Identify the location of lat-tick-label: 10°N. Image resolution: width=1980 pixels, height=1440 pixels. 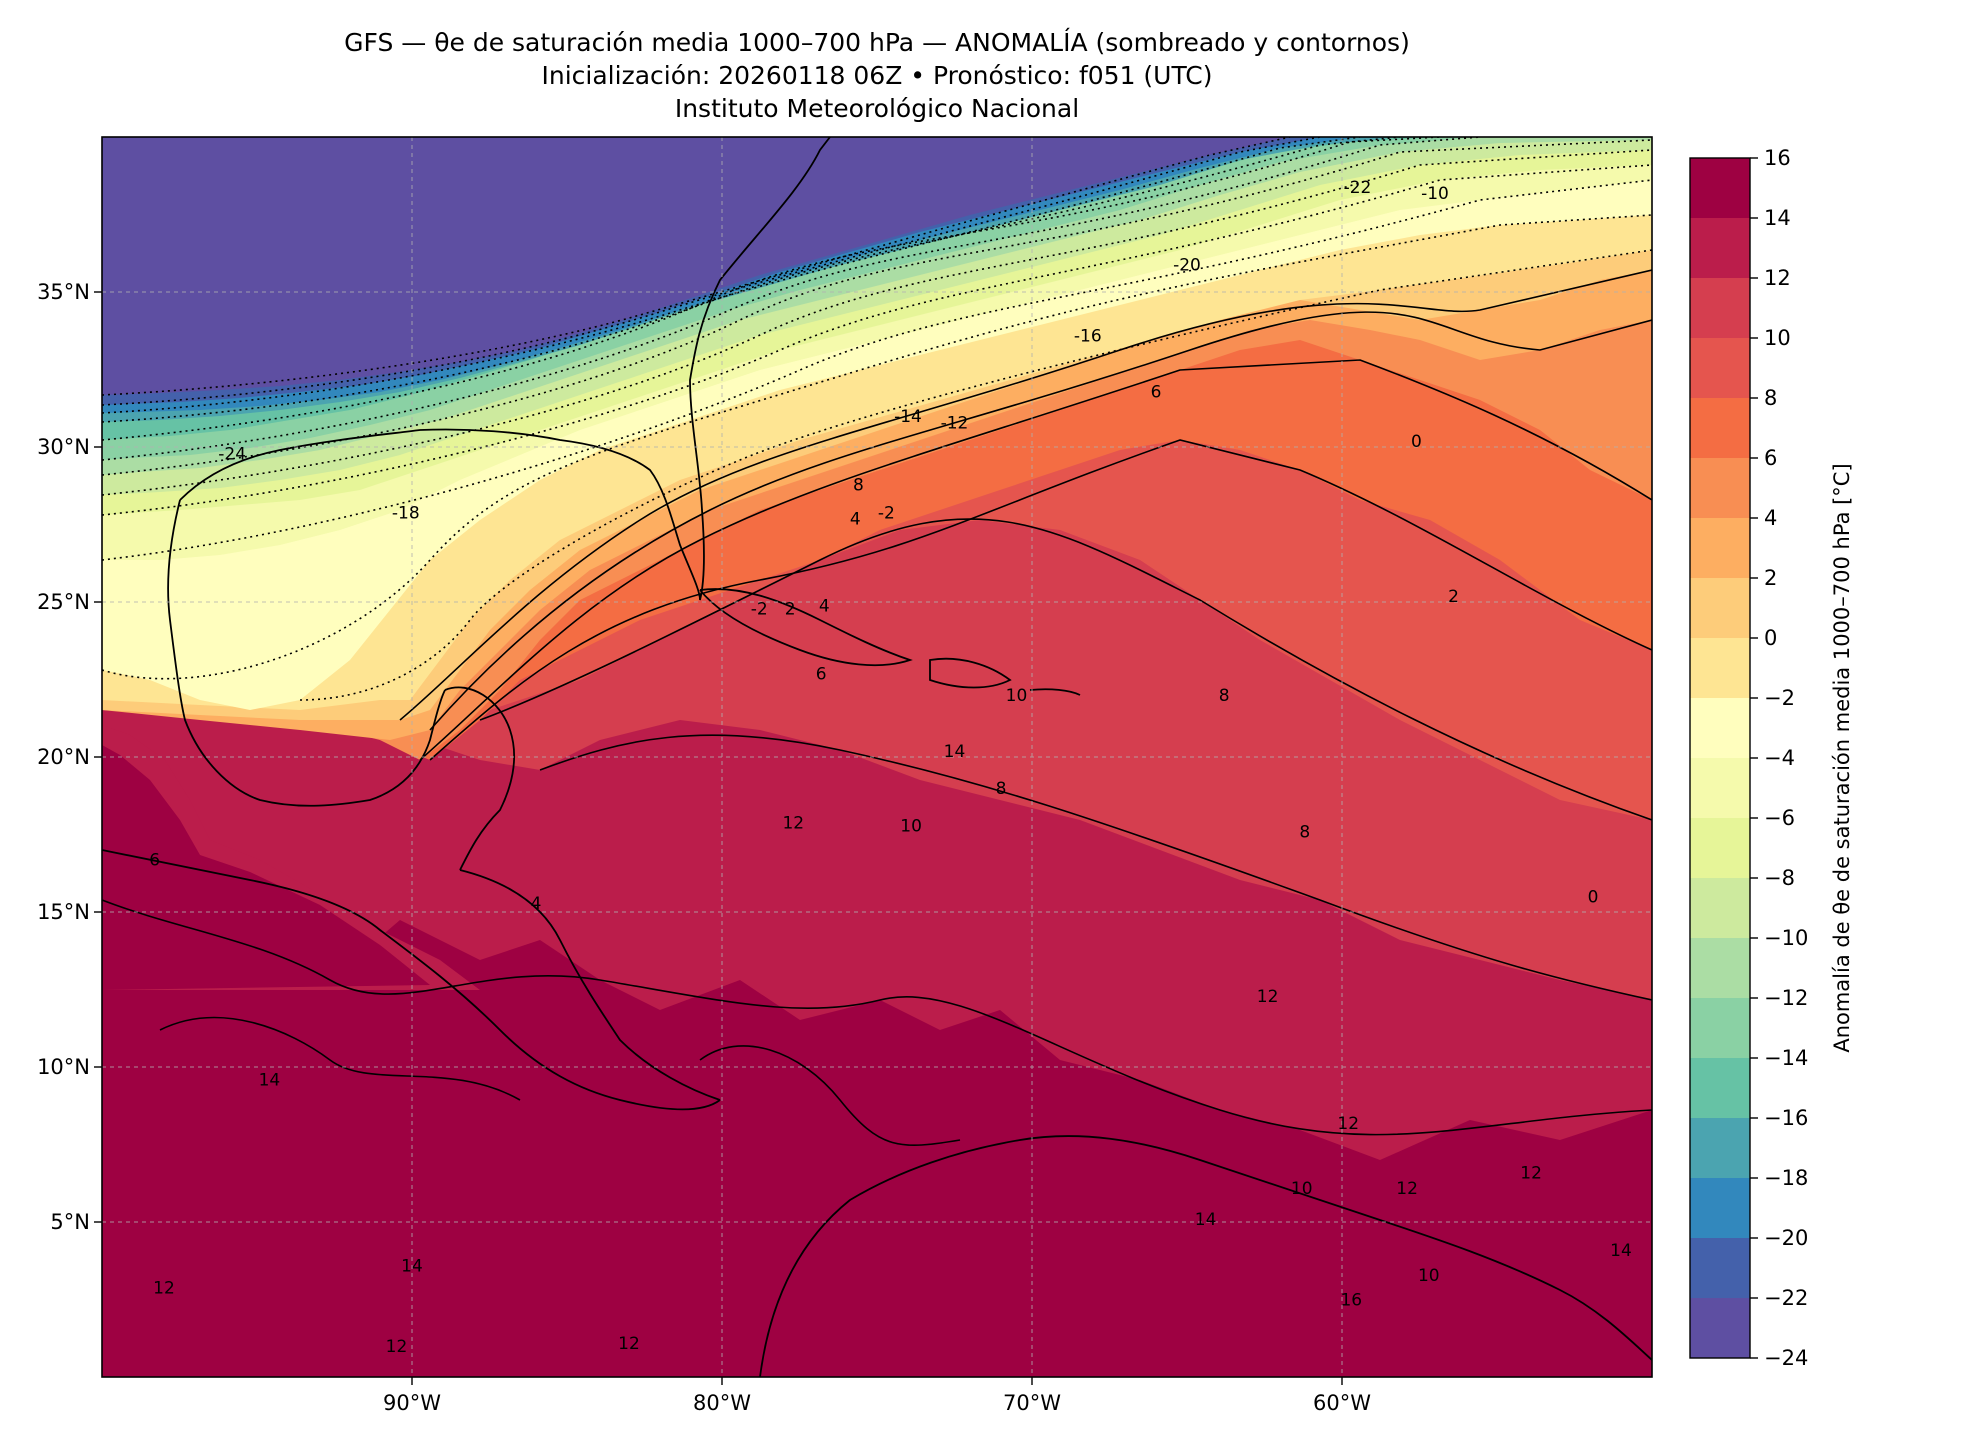
(63, 1067).